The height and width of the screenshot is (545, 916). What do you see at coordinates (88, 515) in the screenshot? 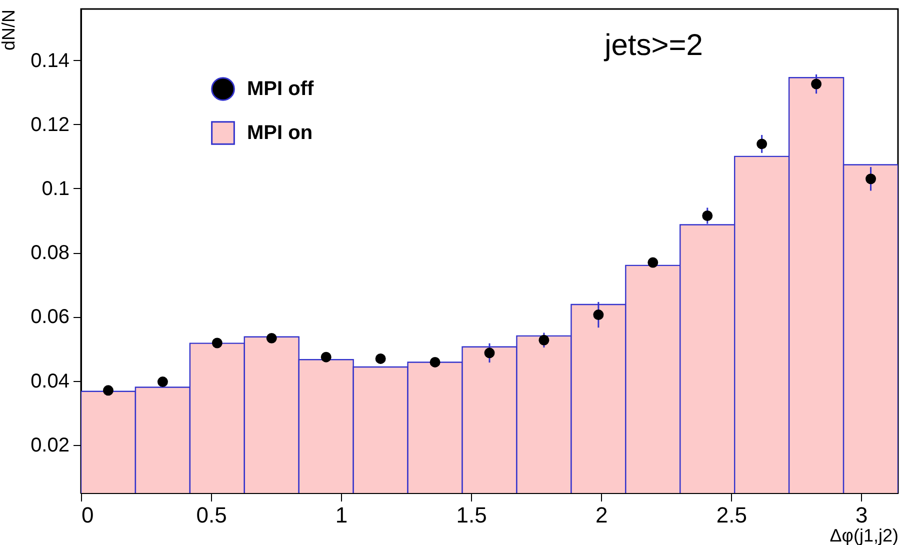
I see `x-tick-label: 0` at bounding box center [88, 515].